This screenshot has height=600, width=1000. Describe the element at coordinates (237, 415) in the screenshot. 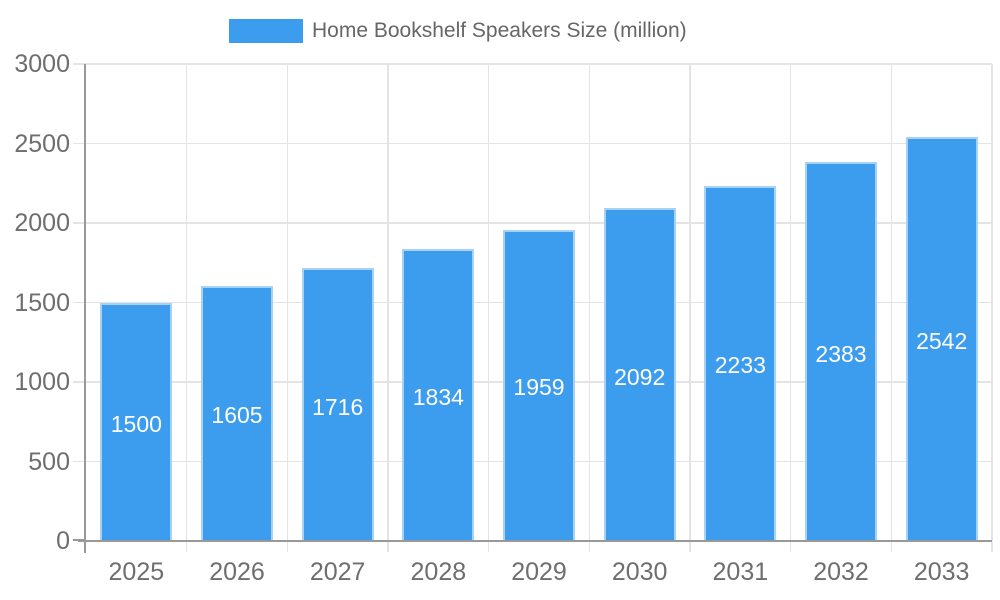

I see `bar-value-label: 1605` at that location.